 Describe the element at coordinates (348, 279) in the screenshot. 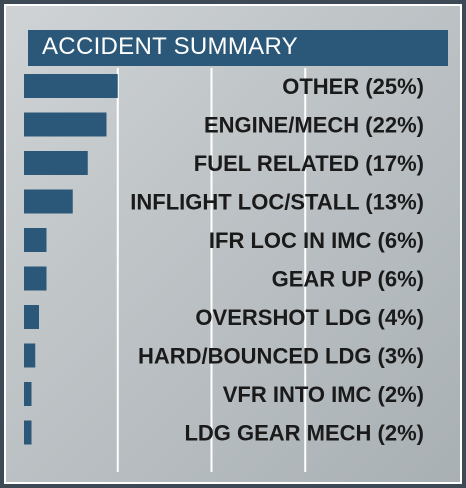

I see `bar-label: GEAR UP (6%)` at that location.